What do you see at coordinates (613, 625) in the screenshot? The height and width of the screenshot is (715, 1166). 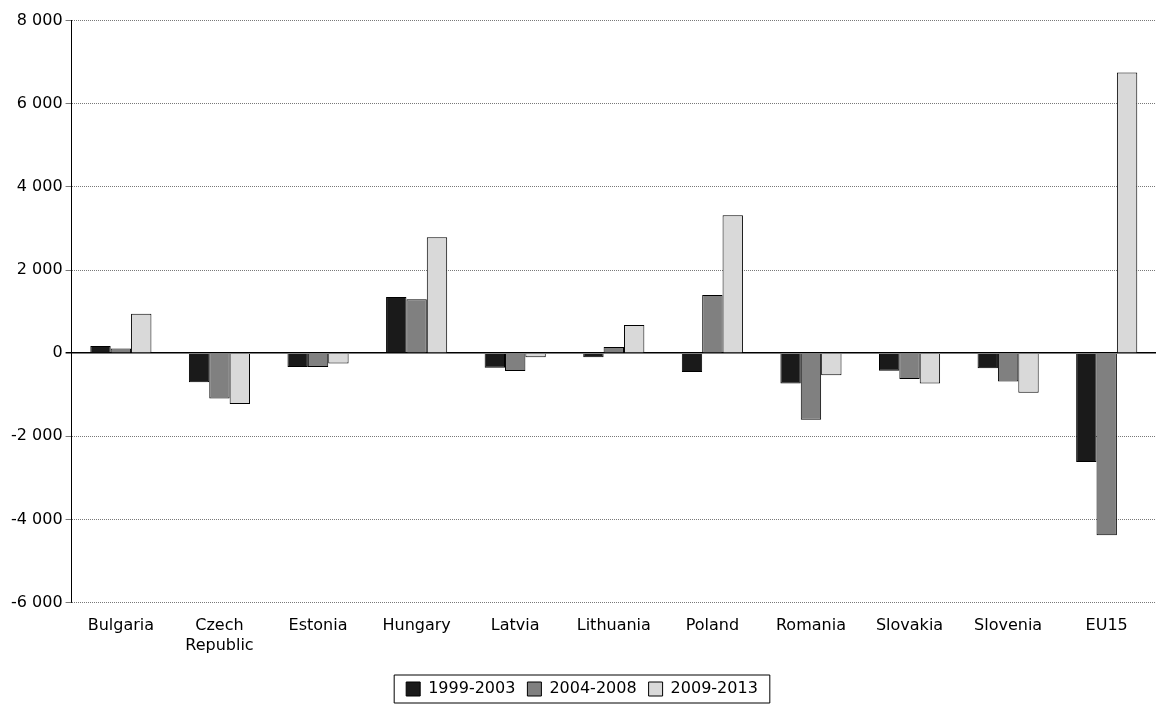 I see `x-tick-label: Lithuania` at bounding box center [613, 625].